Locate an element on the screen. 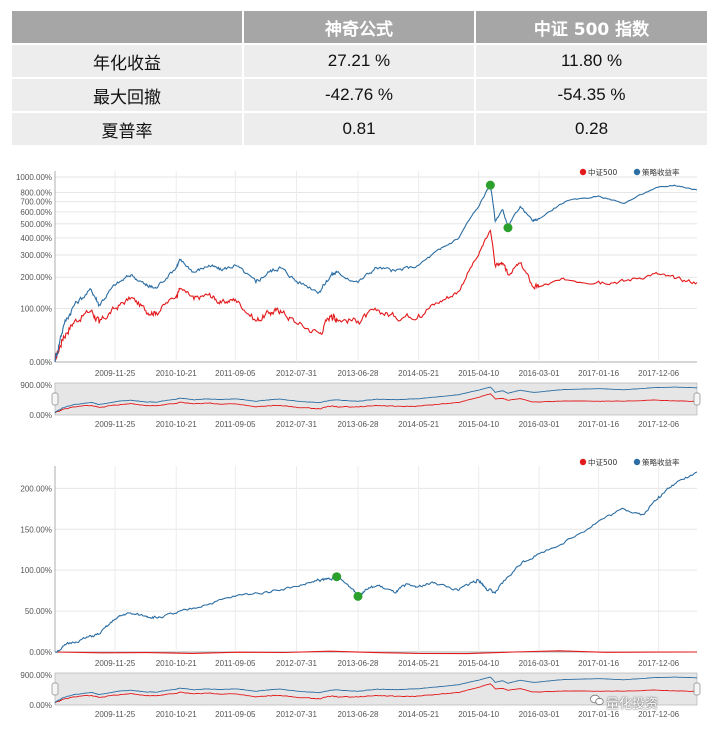 The image size is (720, 730). stats-cell: 27.21 % is located at coordinates (359, 61).